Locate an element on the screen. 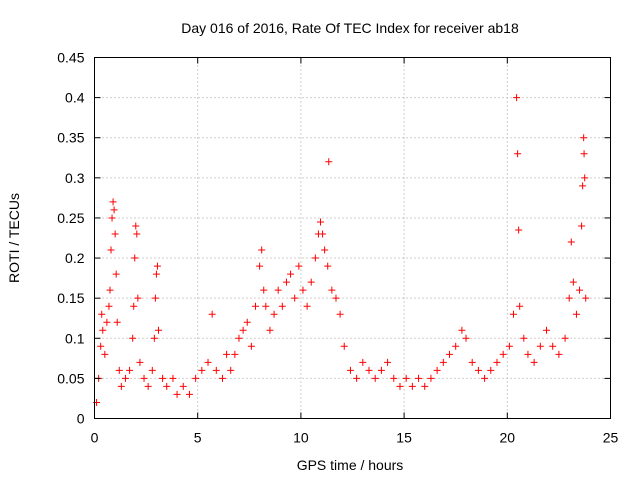 This screenshot has height=480, width=640. y-tick-label: 0.3 is located at coordinates (75, 178).